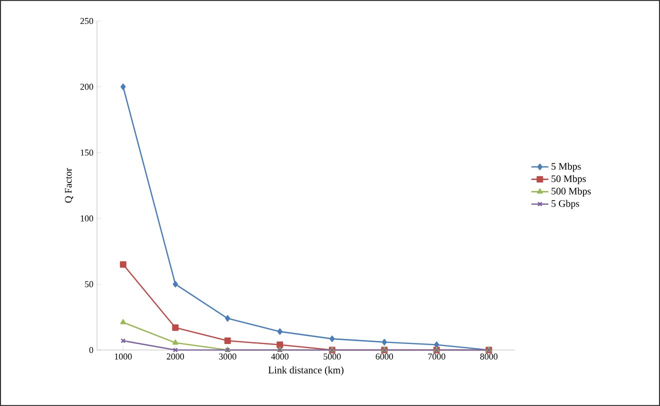 The image size is (660, 406). Describe the element at coordinates (279, 357) in the screenshot. I see `x-tick-label: 4000` at that location.